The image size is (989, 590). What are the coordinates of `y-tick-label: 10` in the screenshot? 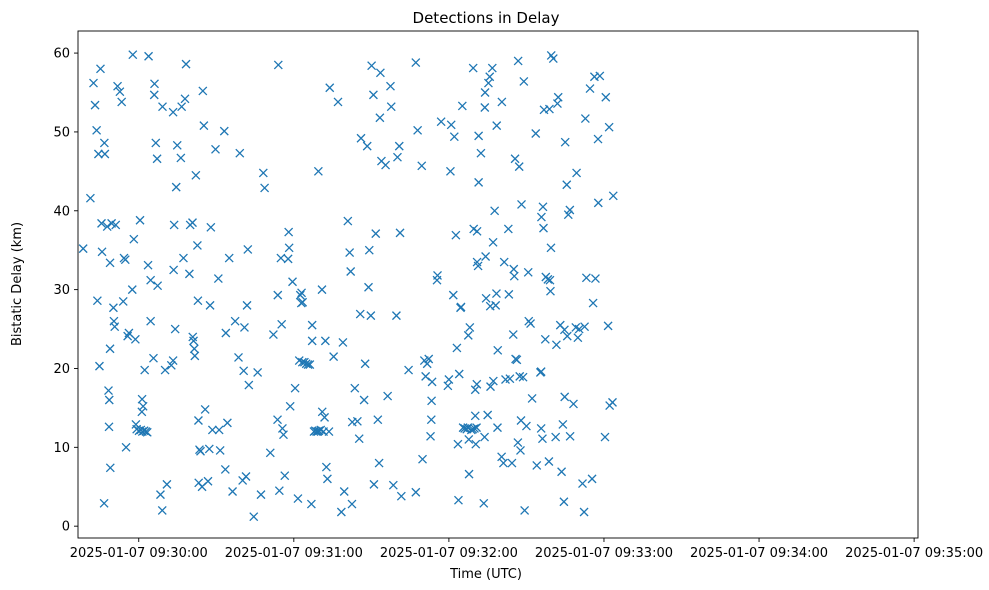 It's located at (61, 448).